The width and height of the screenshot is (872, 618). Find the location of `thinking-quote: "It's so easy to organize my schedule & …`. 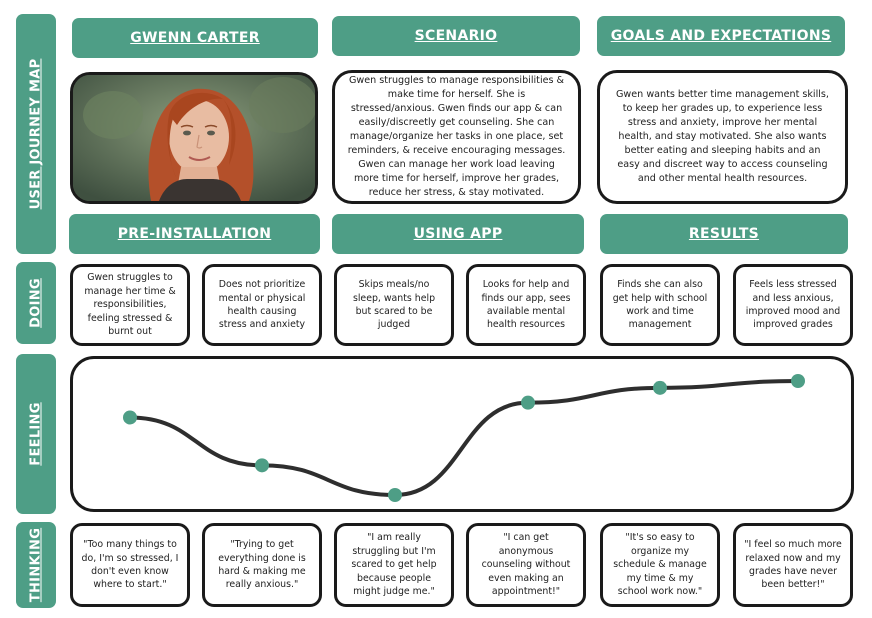

thinking-quote: "It's so easy to organize my schedule & … is located at coordinates (660, 565).